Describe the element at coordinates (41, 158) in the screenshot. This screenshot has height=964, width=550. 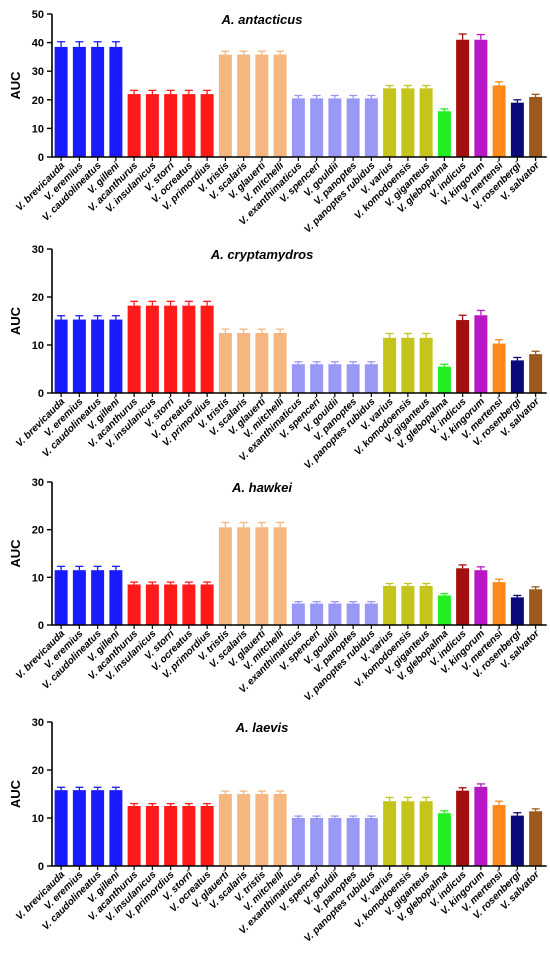
I see `y-tick-label: 0` at that location.